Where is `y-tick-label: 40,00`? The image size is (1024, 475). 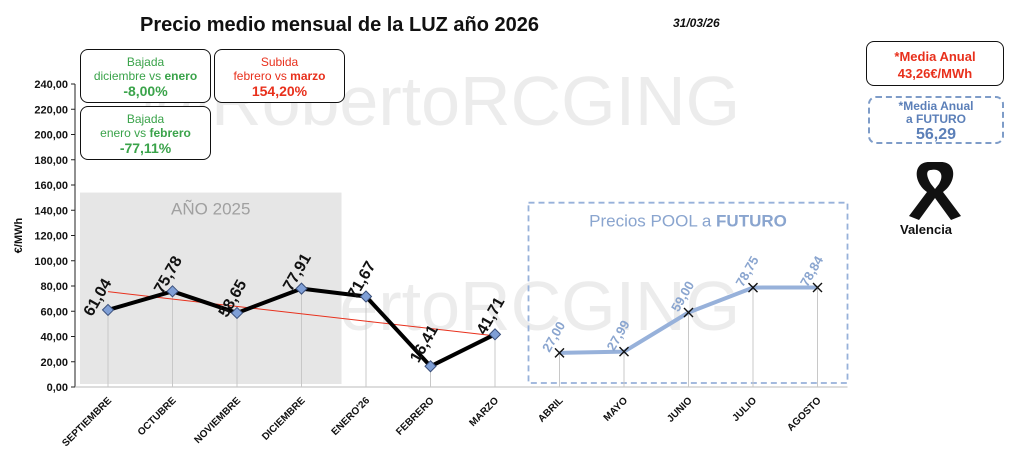 y-tick-label: 40,00 is located at coordinates (54, 338).